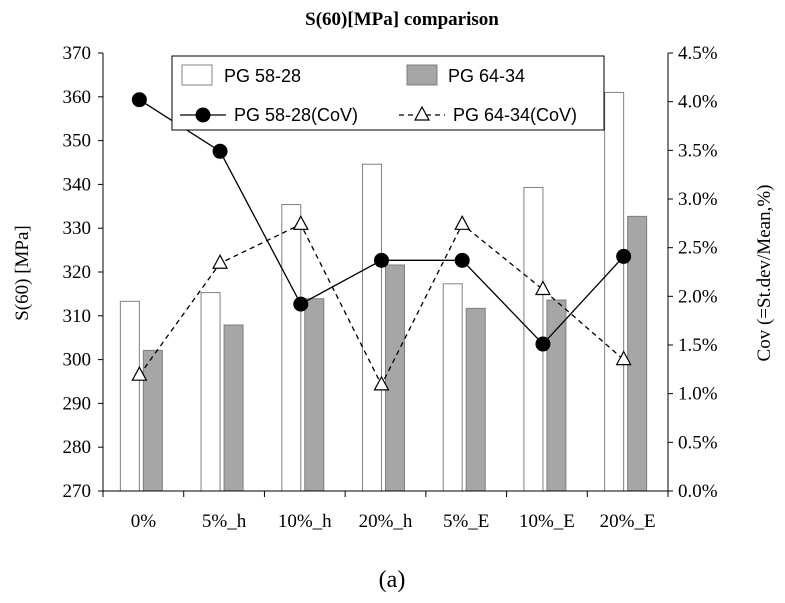 This screenshot has width=785, height=603. What do you see at coordinates (77, 53) in the screenshot?
I see `y-tick-label-11: 370` at bounding box center [77, 53].